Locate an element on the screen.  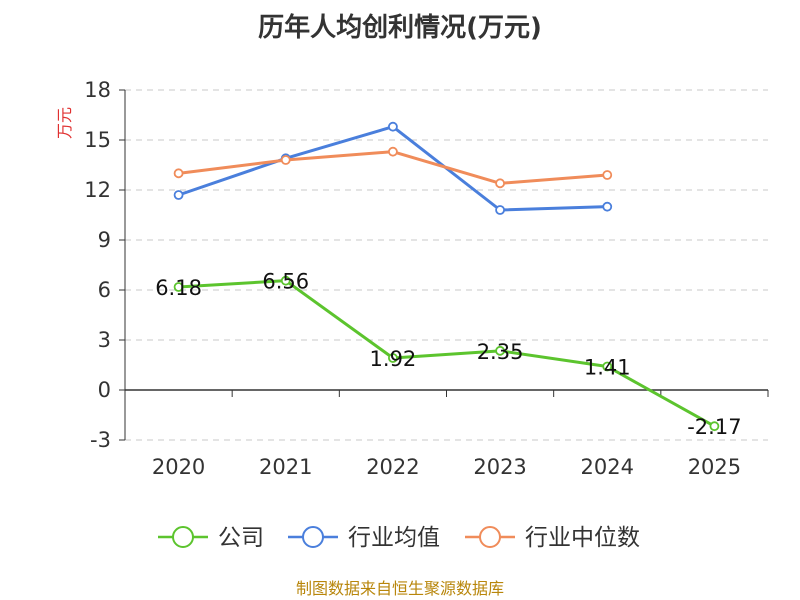
y-axis-label: 万元 is located at coordinates (64, 123).